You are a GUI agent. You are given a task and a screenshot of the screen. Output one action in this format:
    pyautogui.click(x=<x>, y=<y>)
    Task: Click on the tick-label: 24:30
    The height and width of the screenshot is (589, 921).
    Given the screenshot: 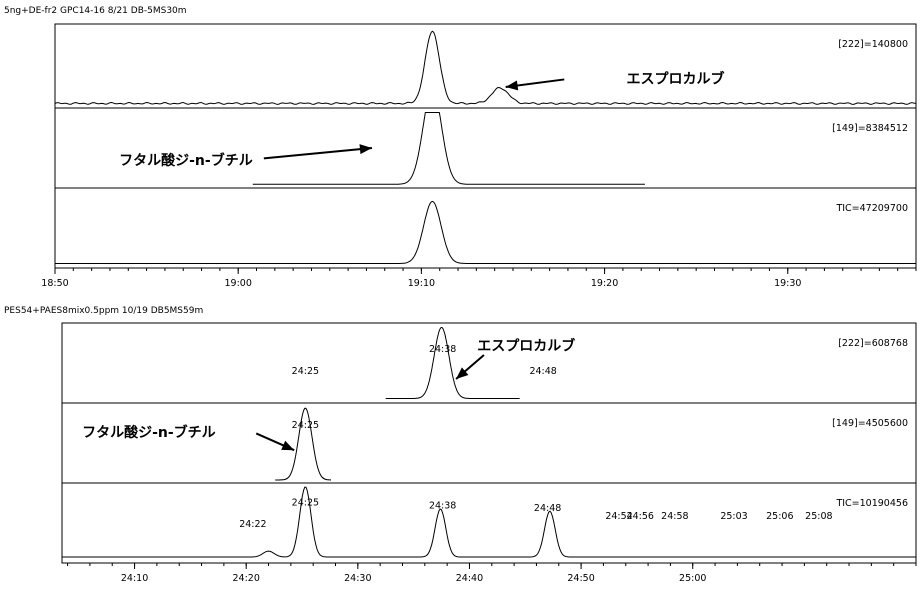 What is the action you would take?
    pyautogui.click(x=357, y=578)
    